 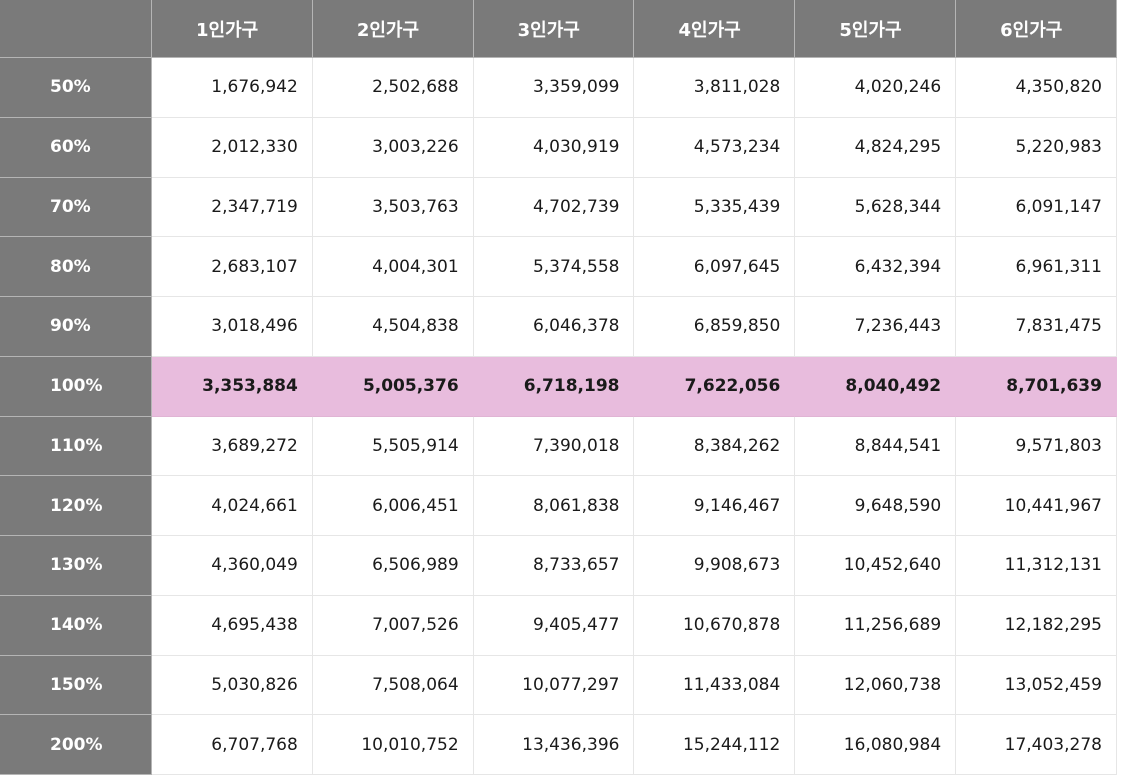 I want to click on value-cell: 5,374,558, so click(x=554, y=267).